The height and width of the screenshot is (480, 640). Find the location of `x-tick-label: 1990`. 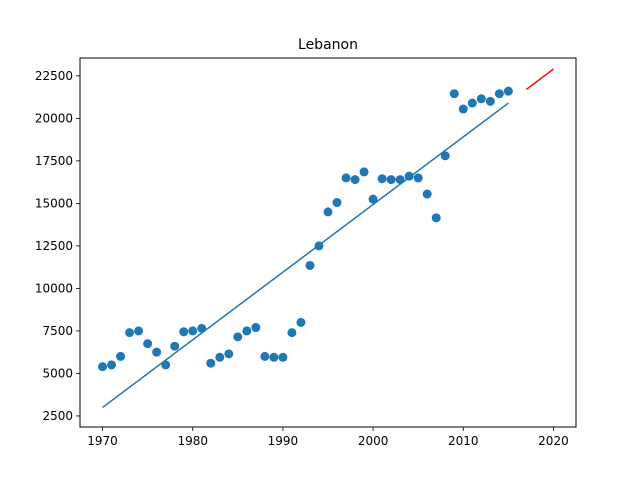

x-tick-label: 1990 is located at coordinates (283, 441).